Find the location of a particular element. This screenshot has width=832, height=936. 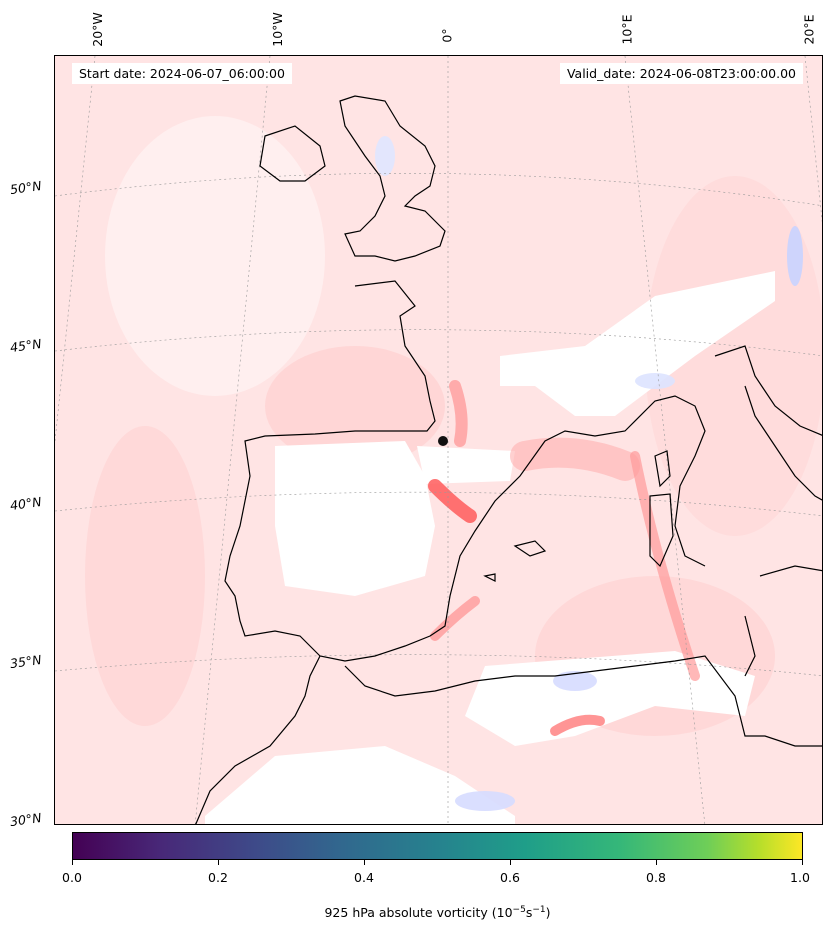

colorbar-tick-label: 1.0 is located at coordinates (800, 877).